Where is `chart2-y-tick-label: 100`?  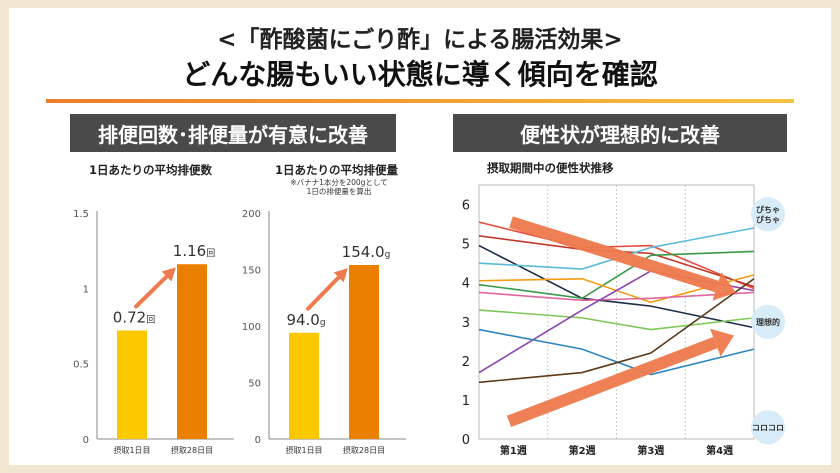 chart2-y-tick-label: 100 is located at coordinates (251, 327).